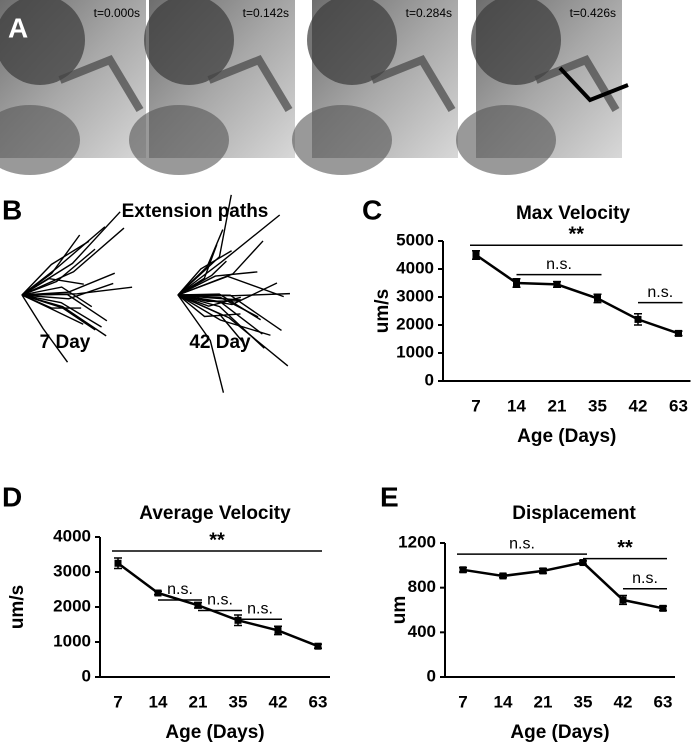  Describe the element at coordinates (389, 496) in the screenshot. I see `panel-label: E` at that location.